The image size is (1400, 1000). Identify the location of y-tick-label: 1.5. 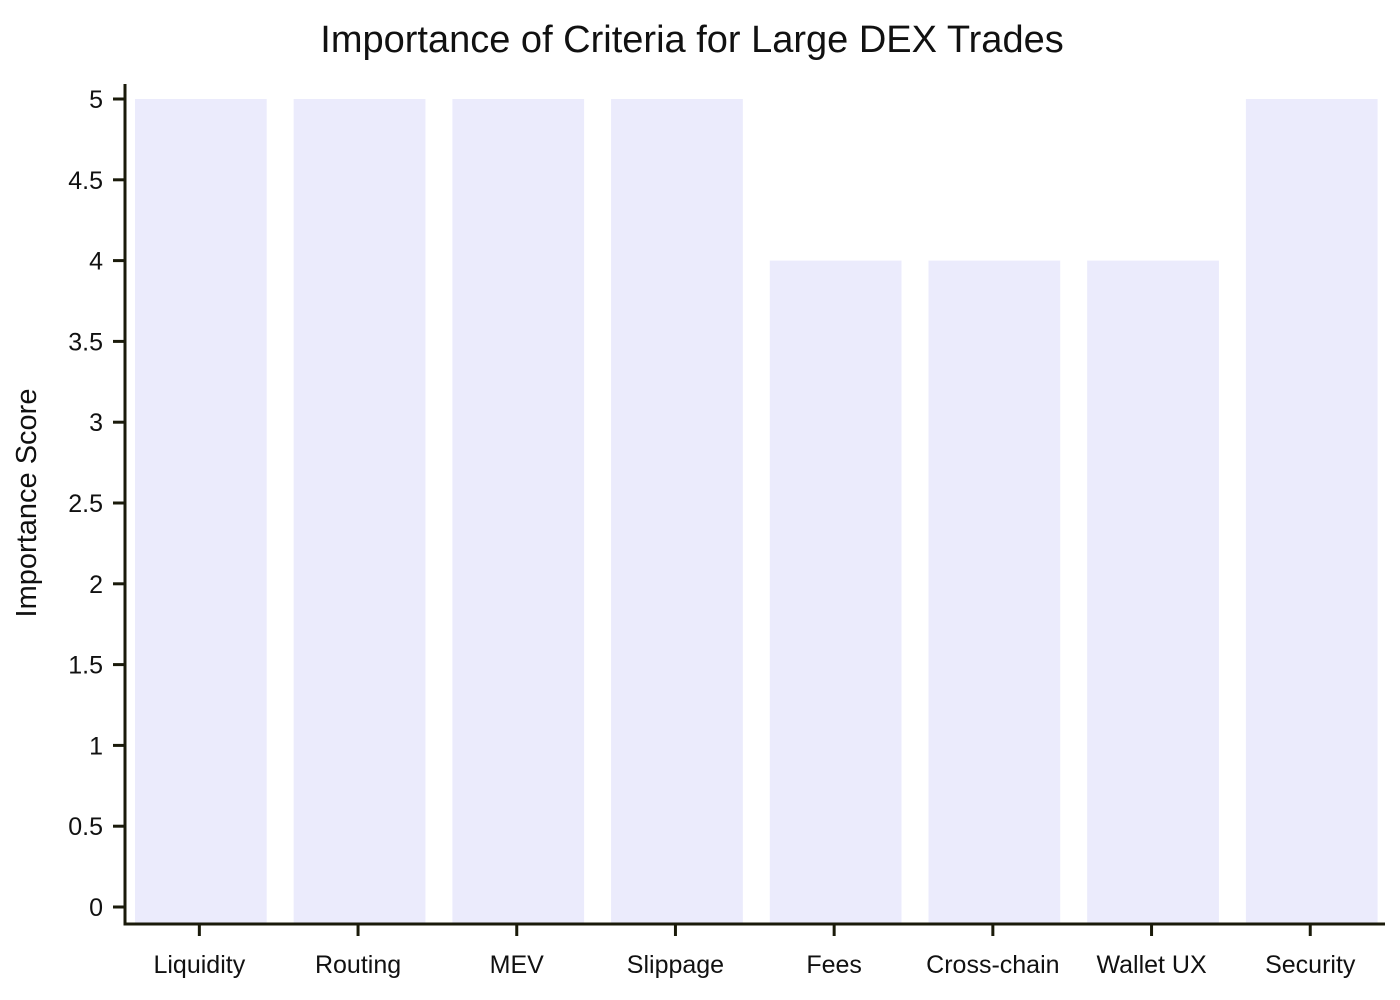
(85, 666).